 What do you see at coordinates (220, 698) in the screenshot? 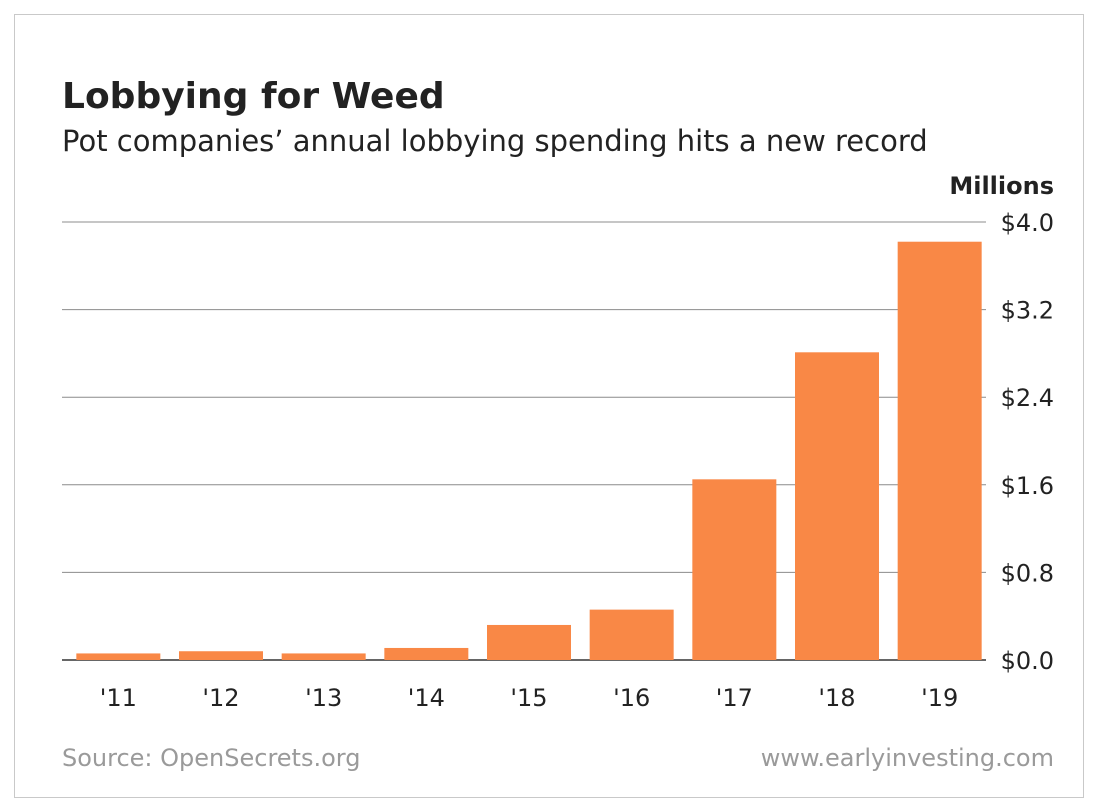
I see `x-tick-label: '12` at bounding box center [220, 698].